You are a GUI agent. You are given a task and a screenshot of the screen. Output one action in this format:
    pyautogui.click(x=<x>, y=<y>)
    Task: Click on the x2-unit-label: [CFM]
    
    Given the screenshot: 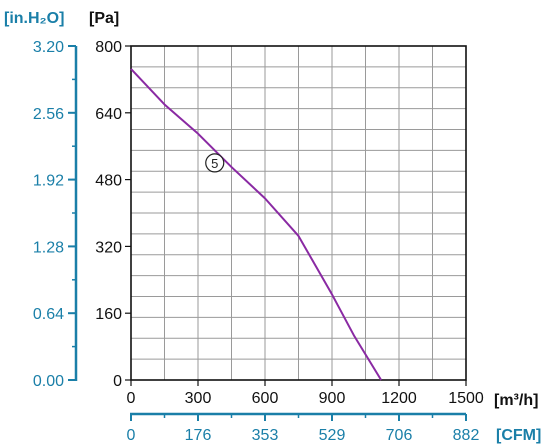 What is the action you would take?
    pyautogui.click(x=518, y=435)
    